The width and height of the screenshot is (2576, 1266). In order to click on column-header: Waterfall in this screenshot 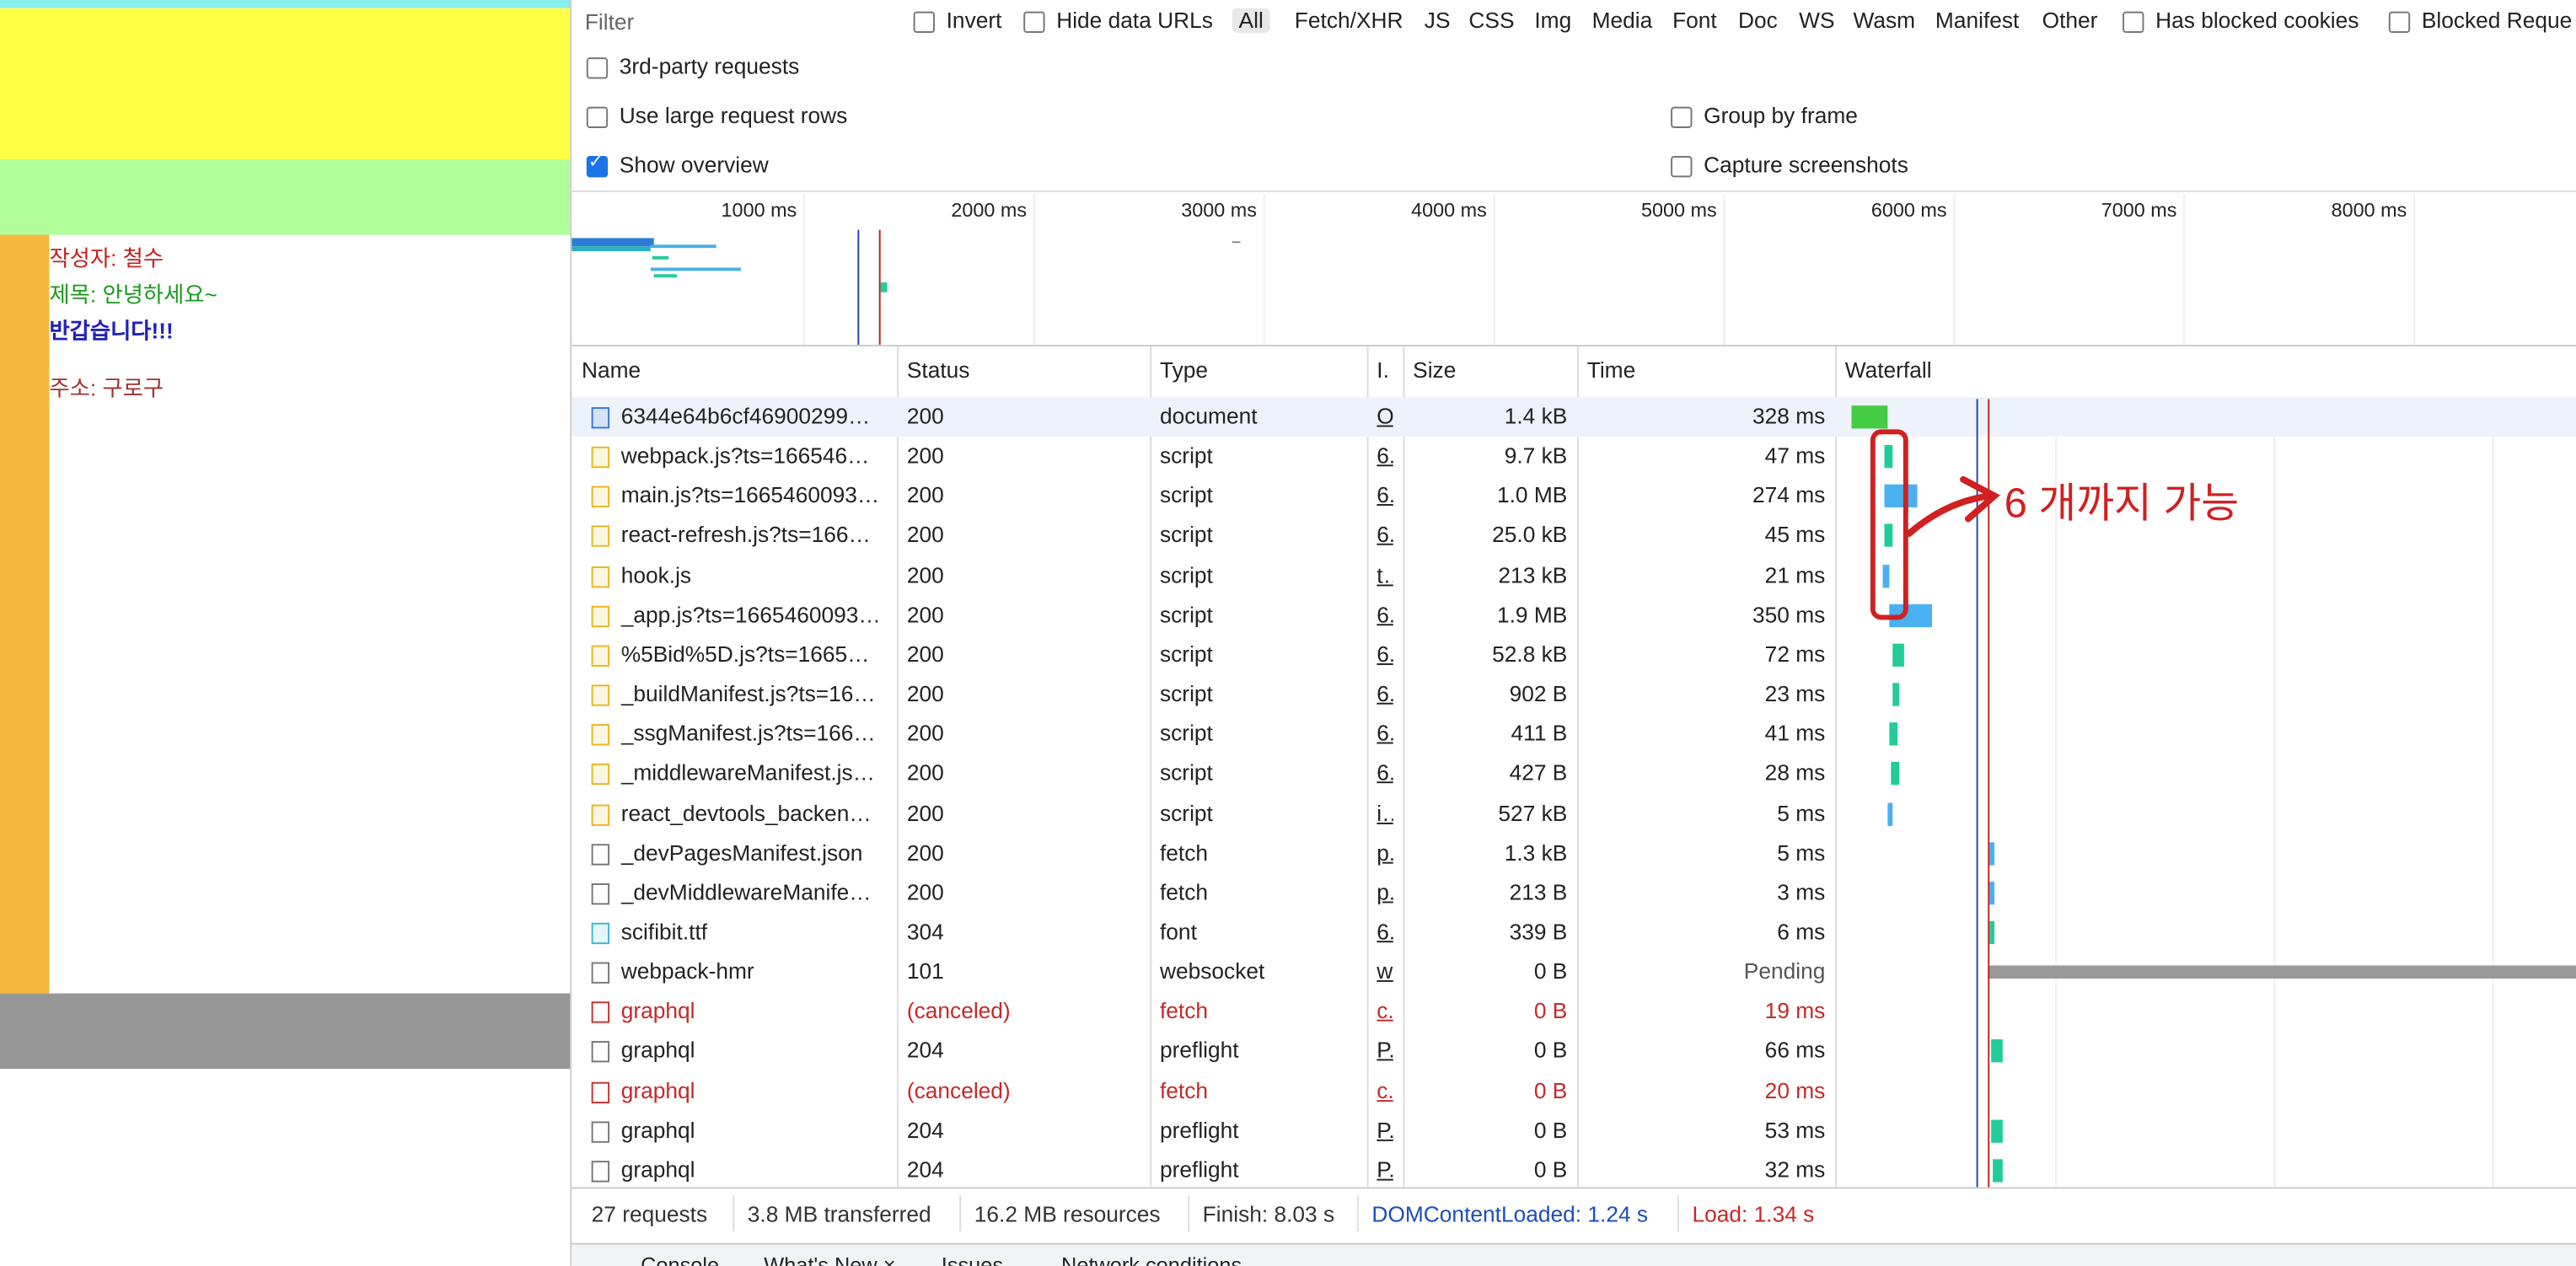, I will do `click(1888, 370)`.